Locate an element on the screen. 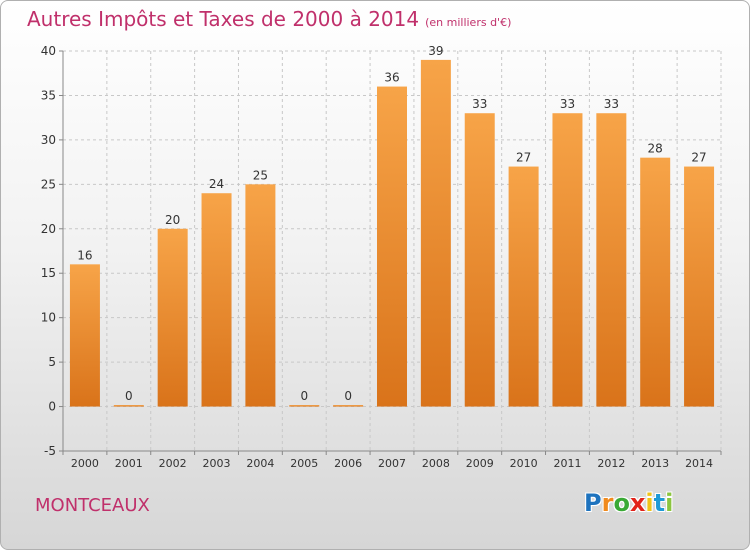 The height and width of the screenshot is (550, 750). bar-2008 is located at coordinates (435, 233).